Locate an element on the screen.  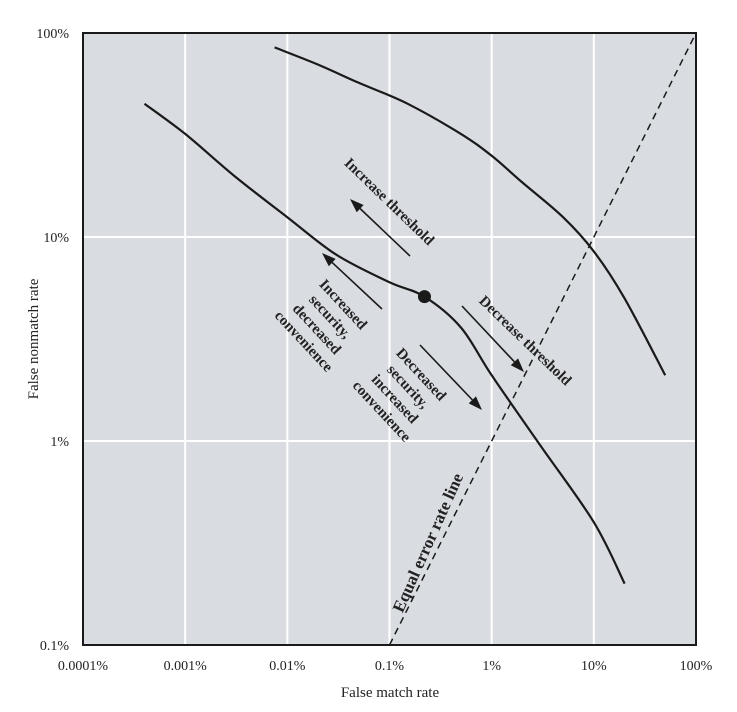
y-tick-label: 10% is located at coordinates (56, 238).